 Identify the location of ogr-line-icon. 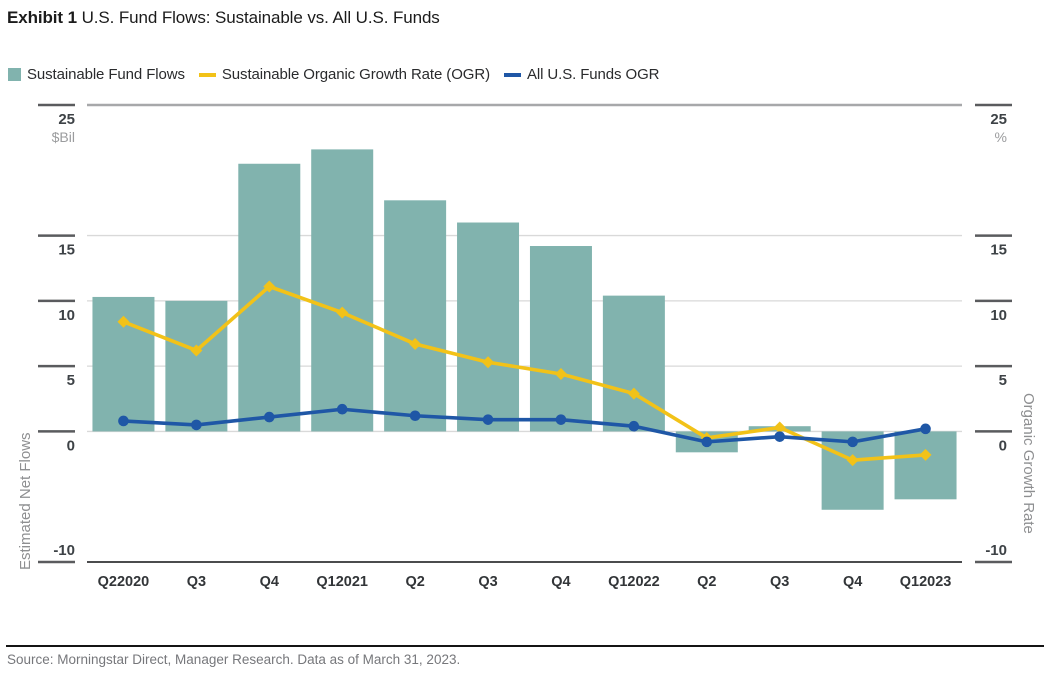
(207, 74).